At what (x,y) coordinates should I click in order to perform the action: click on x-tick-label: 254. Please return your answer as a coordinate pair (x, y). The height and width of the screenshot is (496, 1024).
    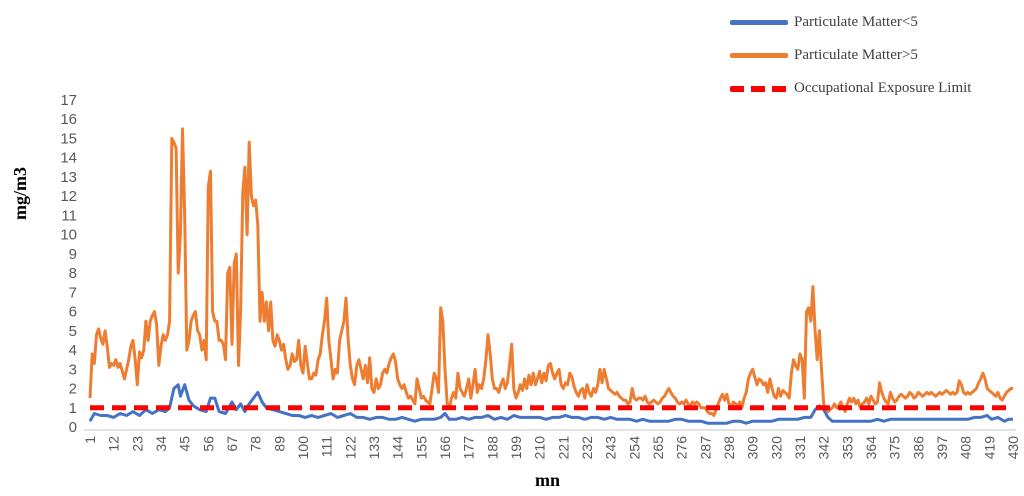
    Looking at the image, I should click on (634, 448).